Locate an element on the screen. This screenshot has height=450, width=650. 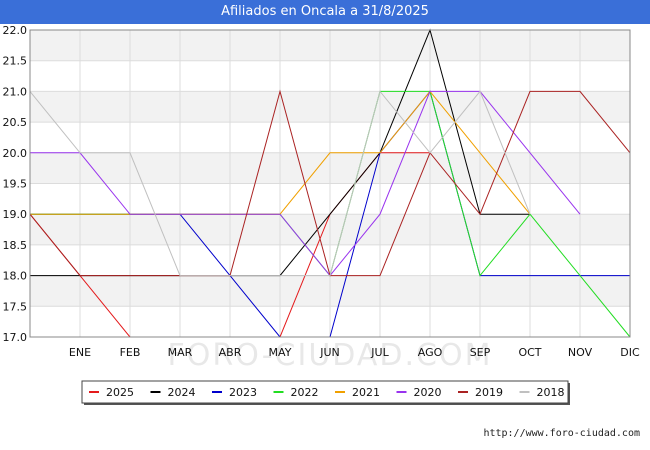
x-tick-label: MAR is located at coordinates (180, 352).